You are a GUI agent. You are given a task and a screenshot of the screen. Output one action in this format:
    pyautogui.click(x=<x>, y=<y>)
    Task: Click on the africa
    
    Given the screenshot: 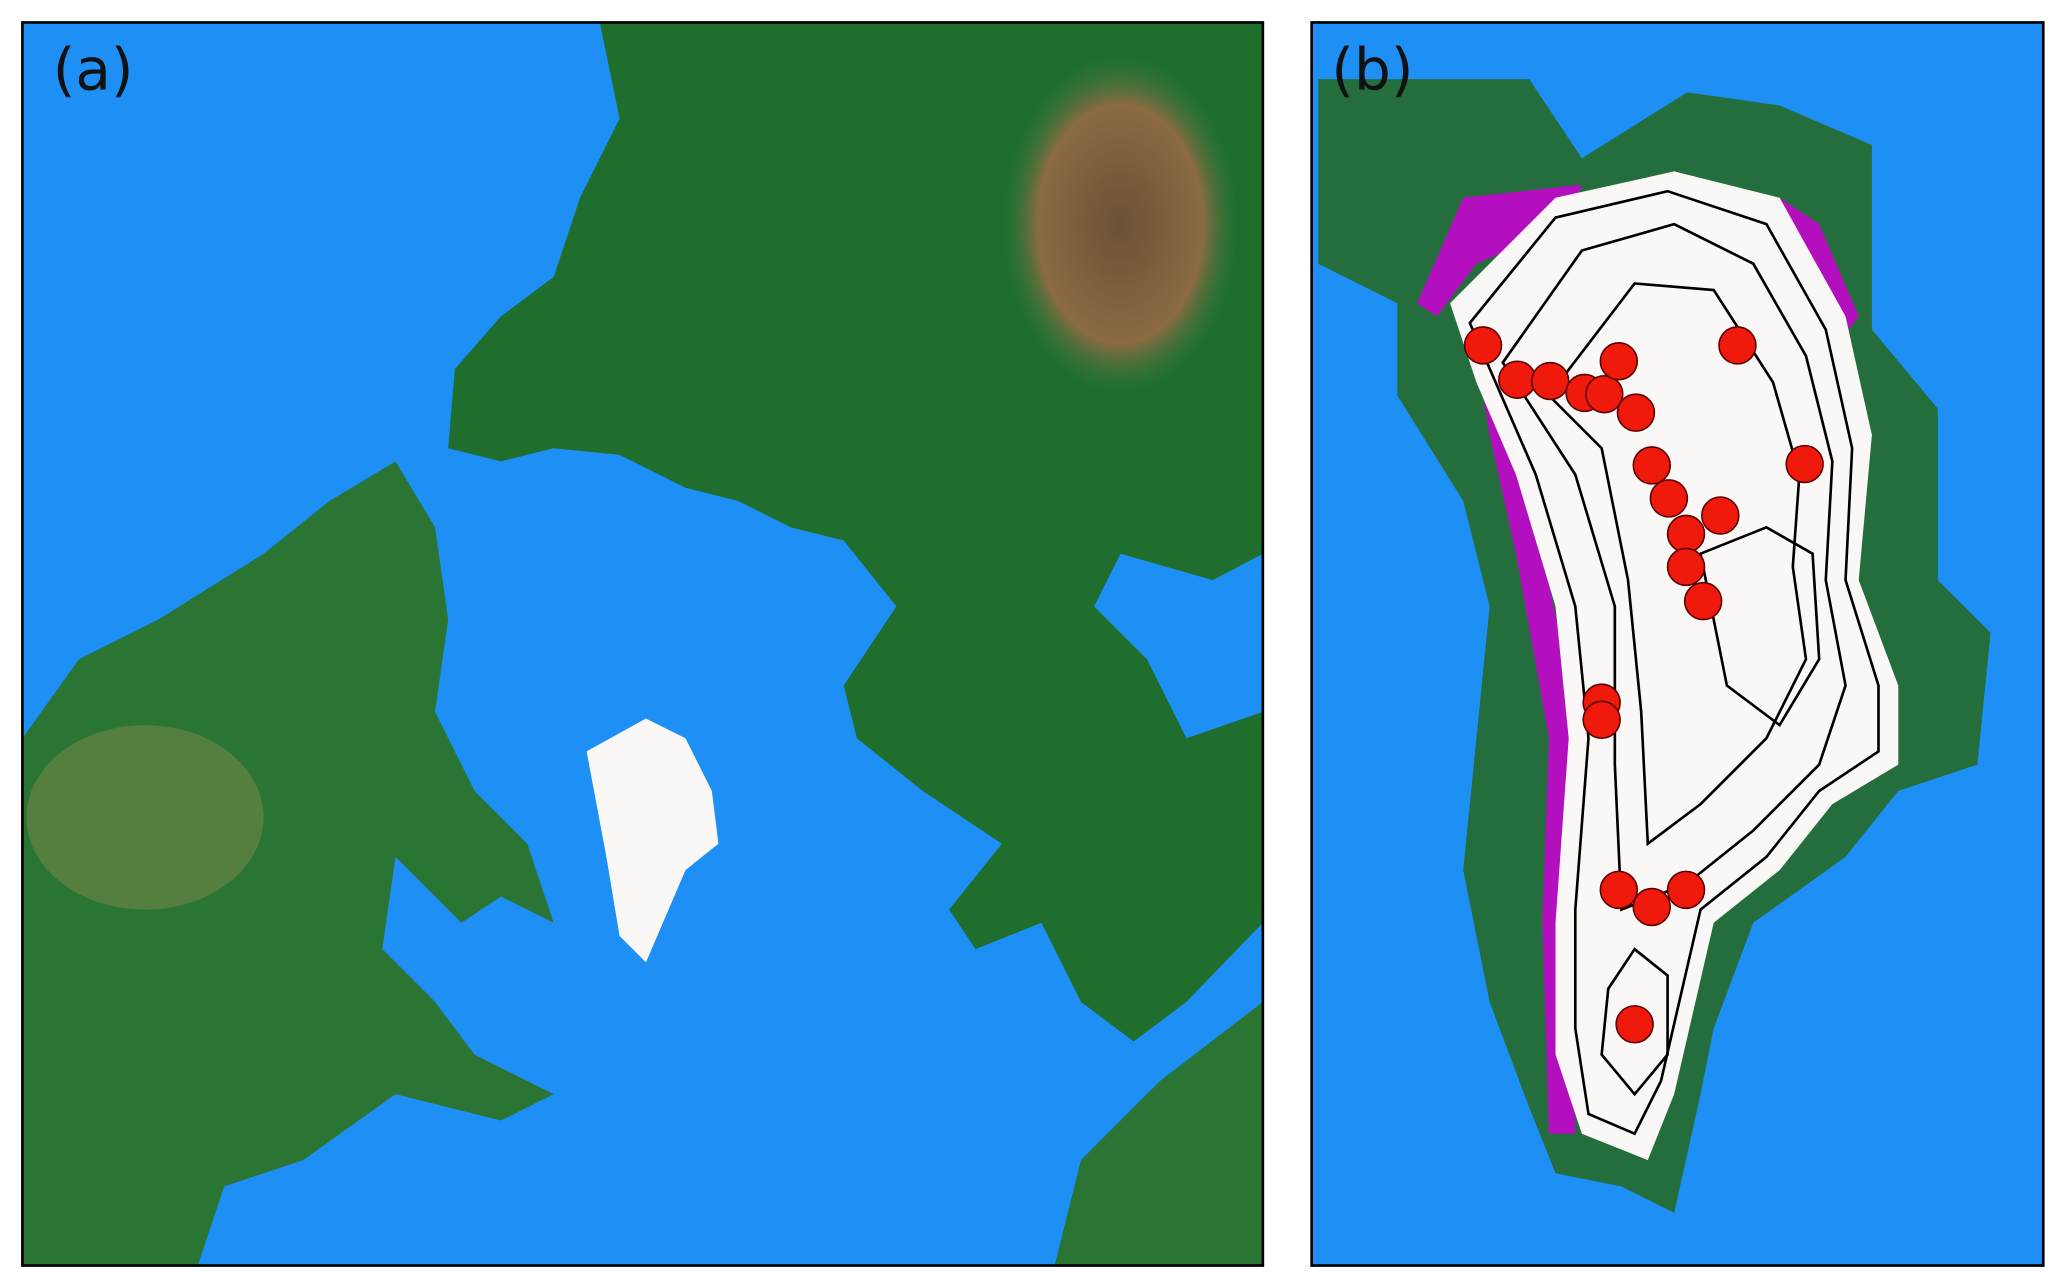 What is the action you would take?
    pyautogui.click(x=1158, y=1133)
    